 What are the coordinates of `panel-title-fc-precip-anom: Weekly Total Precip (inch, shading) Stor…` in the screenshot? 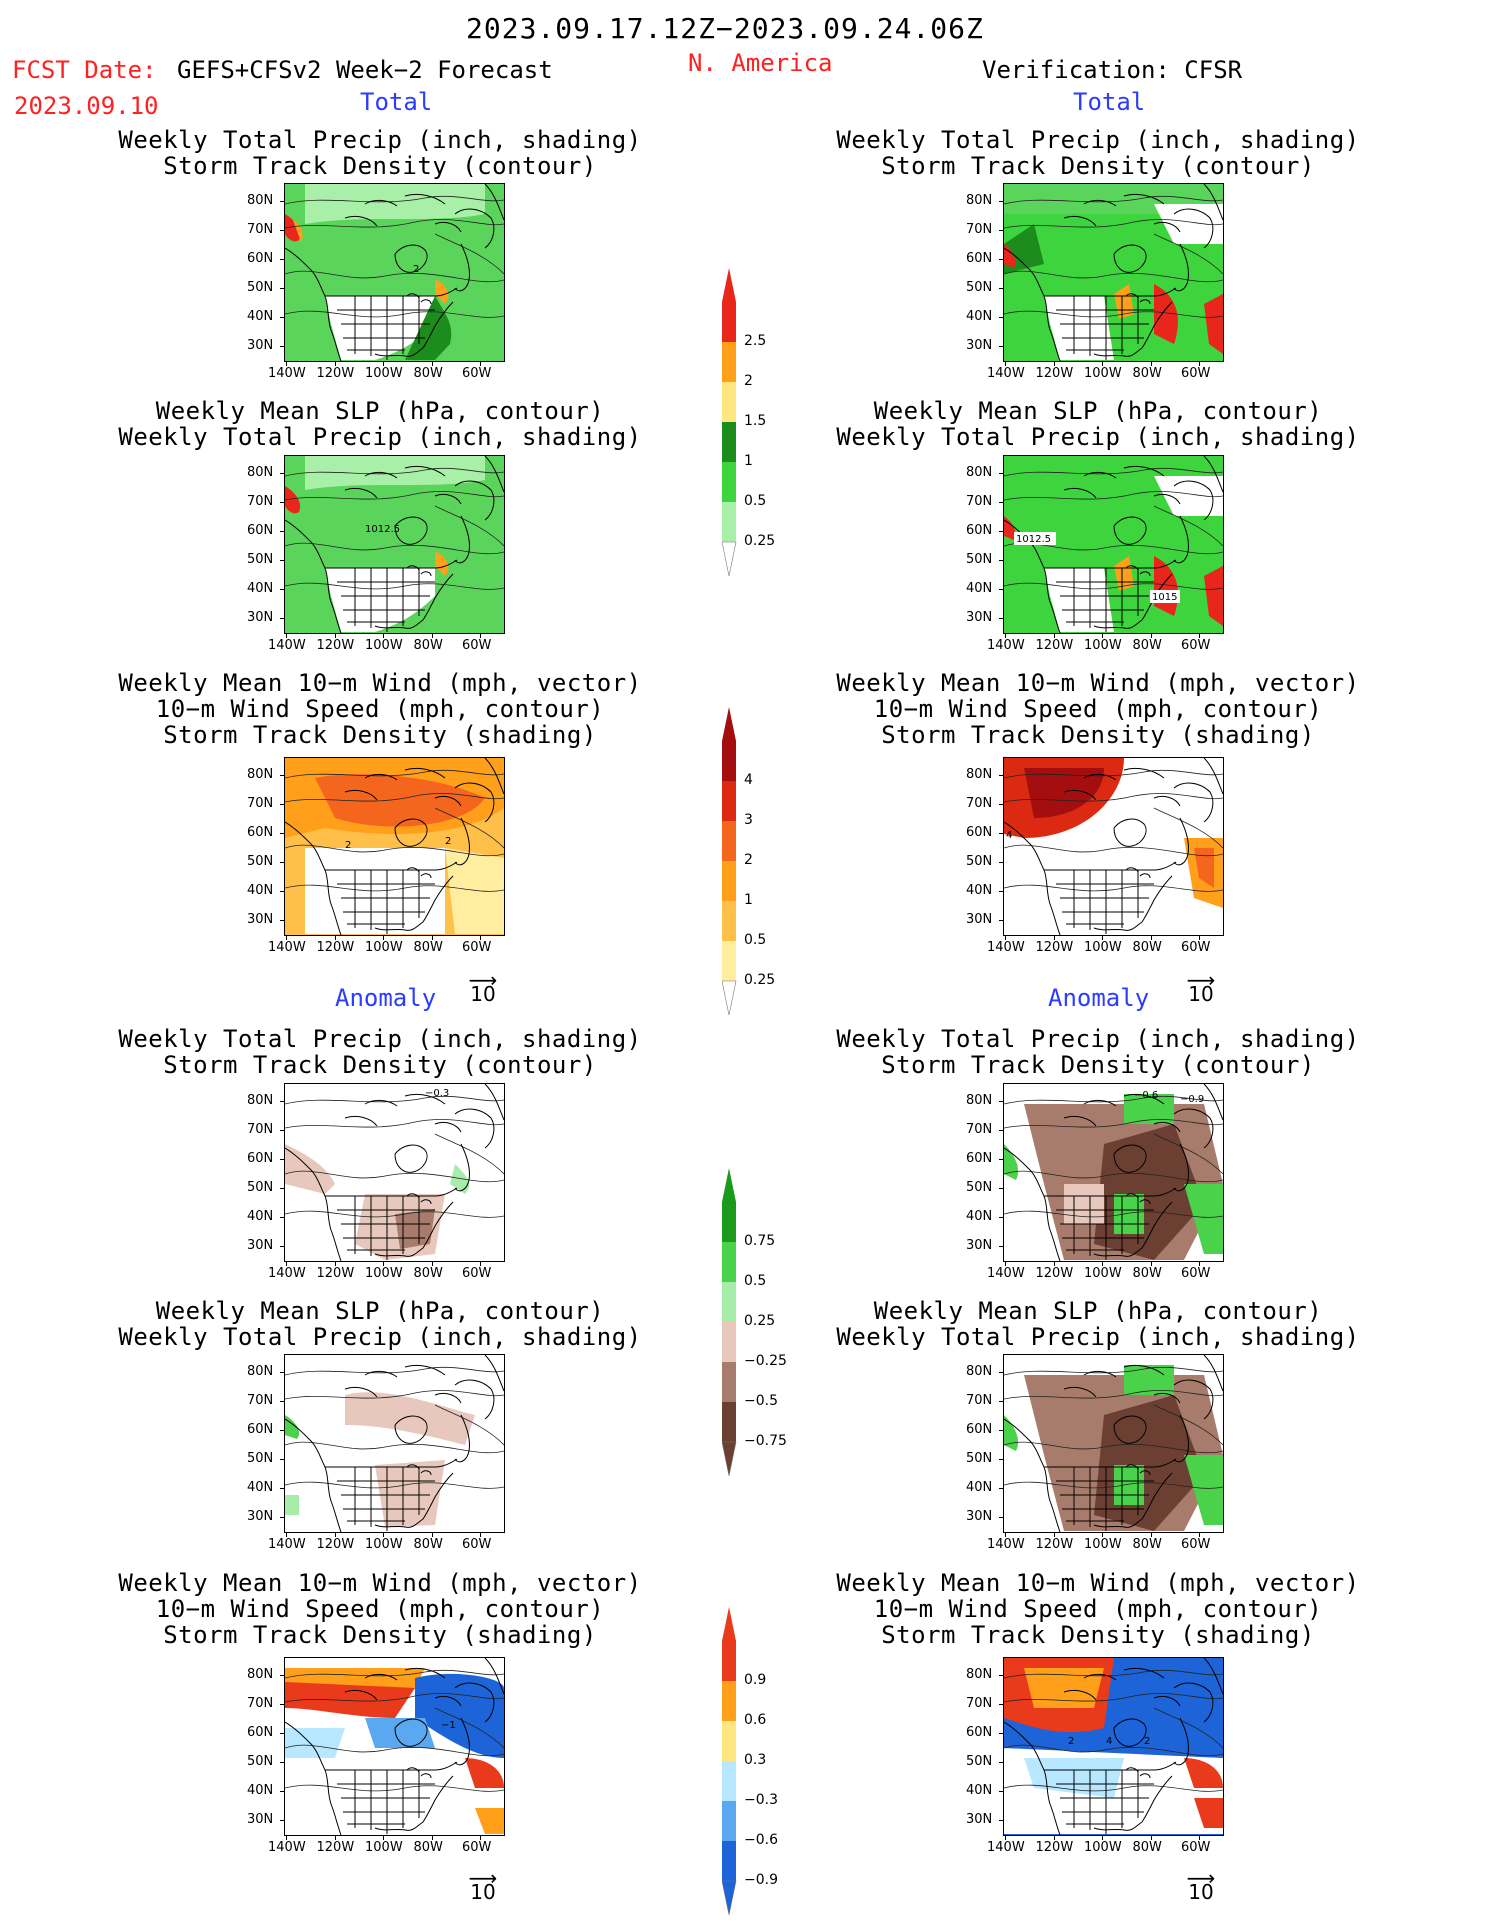 It's located at (380, 1052).